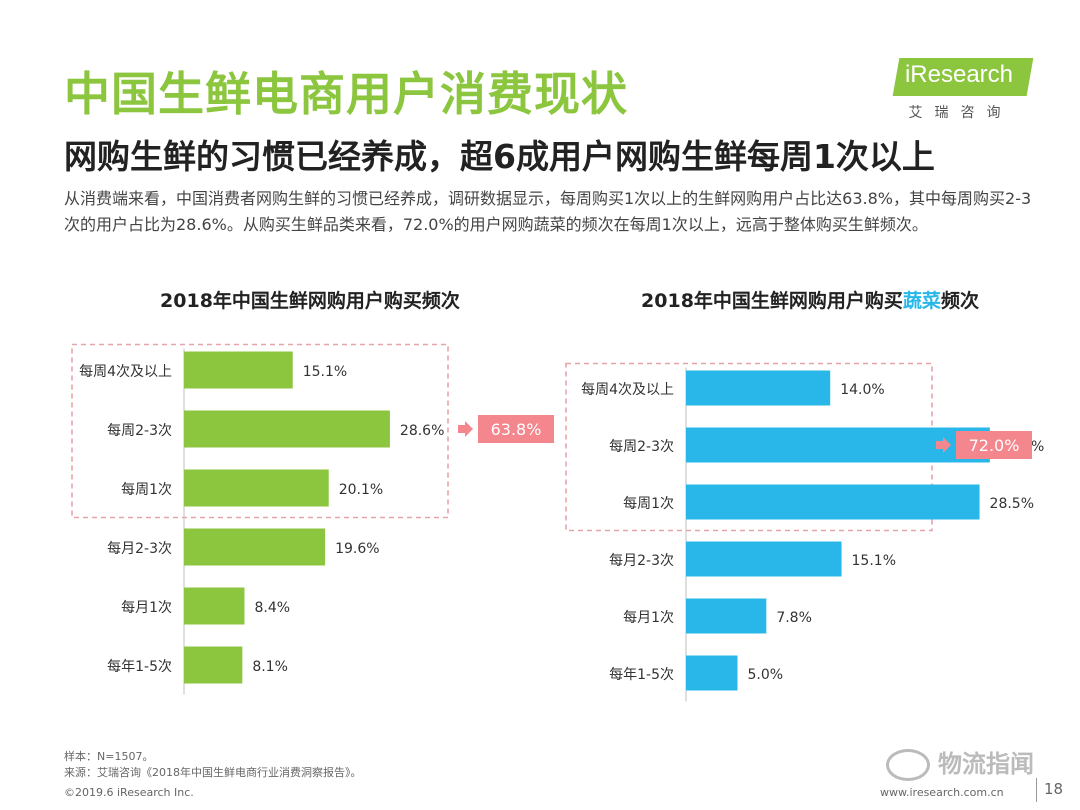  I want to click on data-label: 19.6%, so click(357, 549).